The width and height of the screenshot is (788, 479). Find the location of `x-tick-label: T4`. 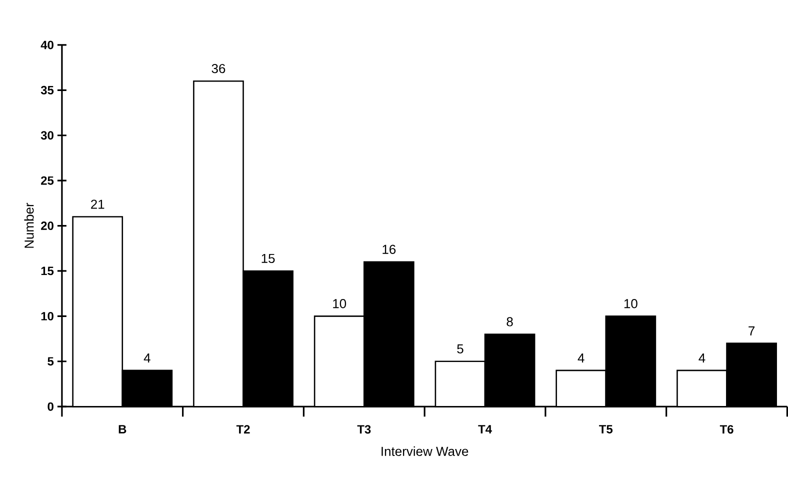

x-tick-label: T4 is located at coordinates (485, 429).